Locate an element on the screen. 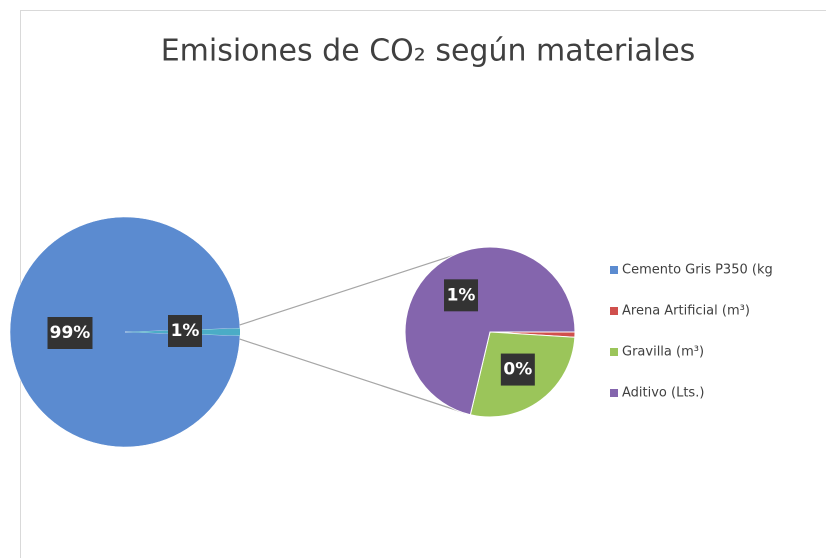 This screenshot has height=558, width=826. data-label: 99% is located at coordinates (70, 333).